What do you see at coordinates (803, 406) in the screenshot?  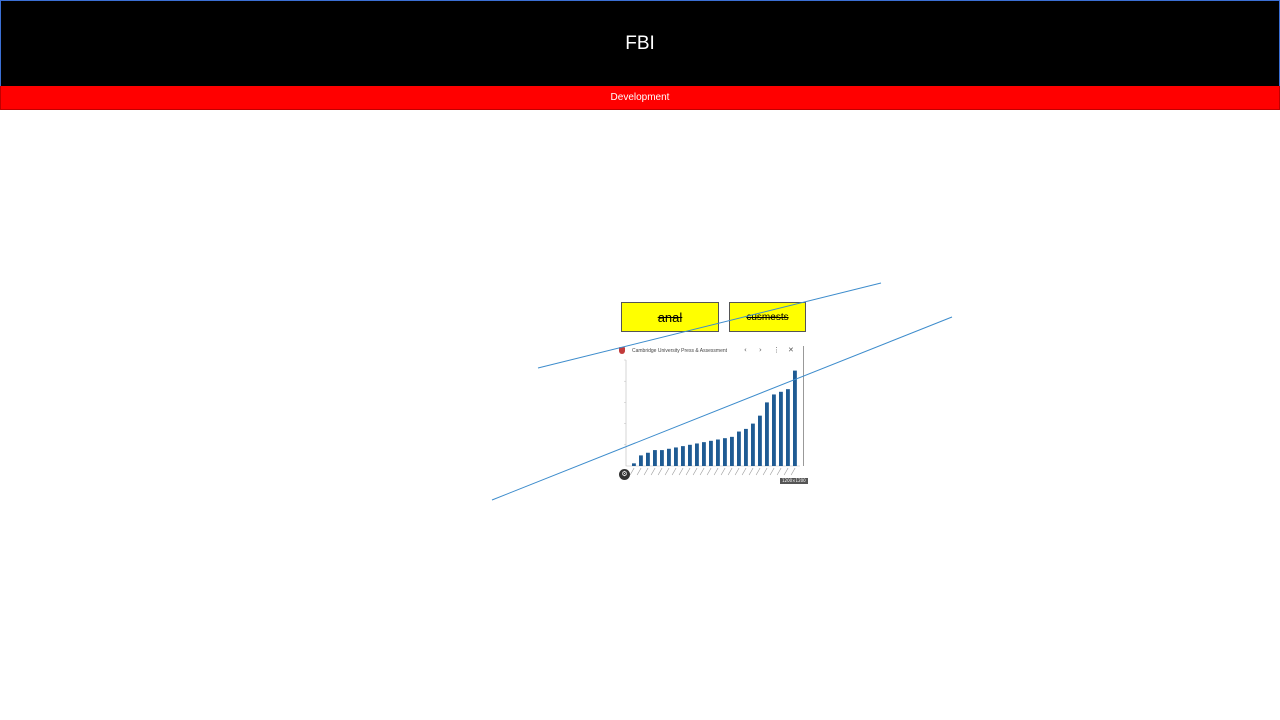 I see `thumbnail-scrollbar` at bounding box center [803, 406].